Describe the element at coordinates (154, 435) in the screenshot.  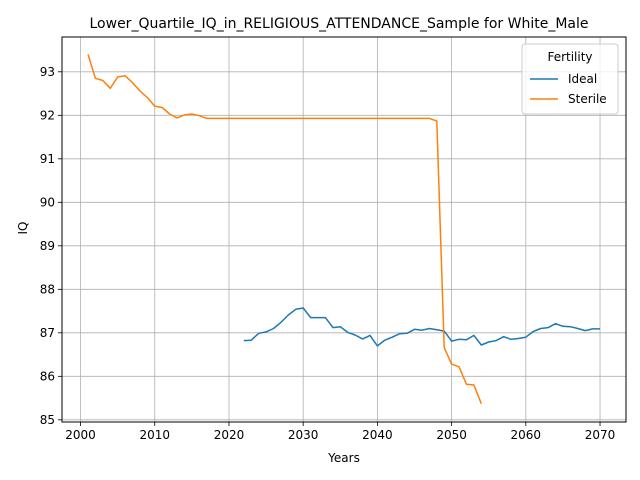
I see `x-tick-label: 2010` at that location.